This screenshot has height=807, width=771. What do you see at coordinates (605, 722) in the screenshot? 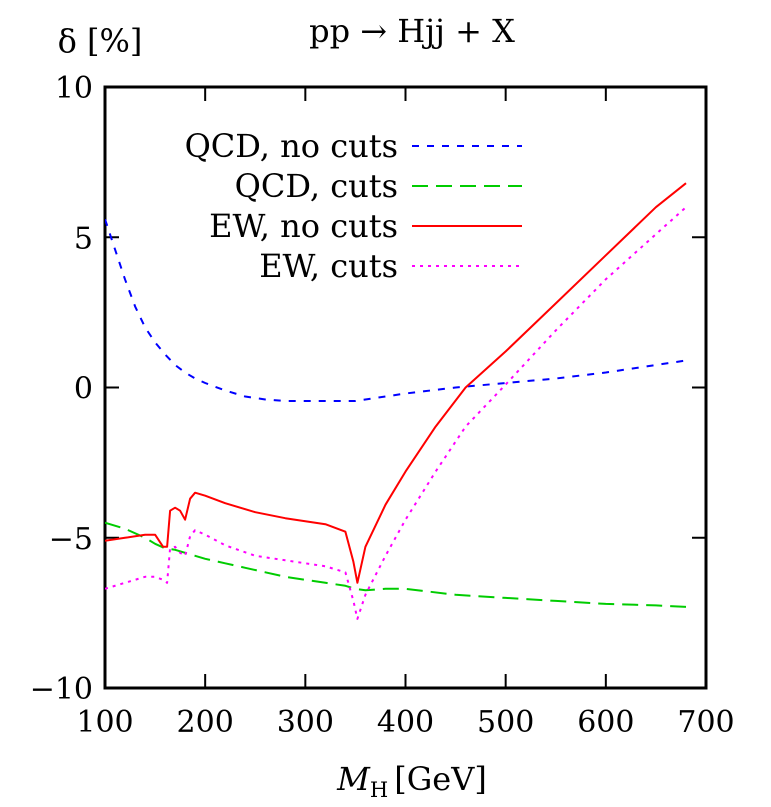
I see `x-tick-label: 600` at bounding box center [605, 722].